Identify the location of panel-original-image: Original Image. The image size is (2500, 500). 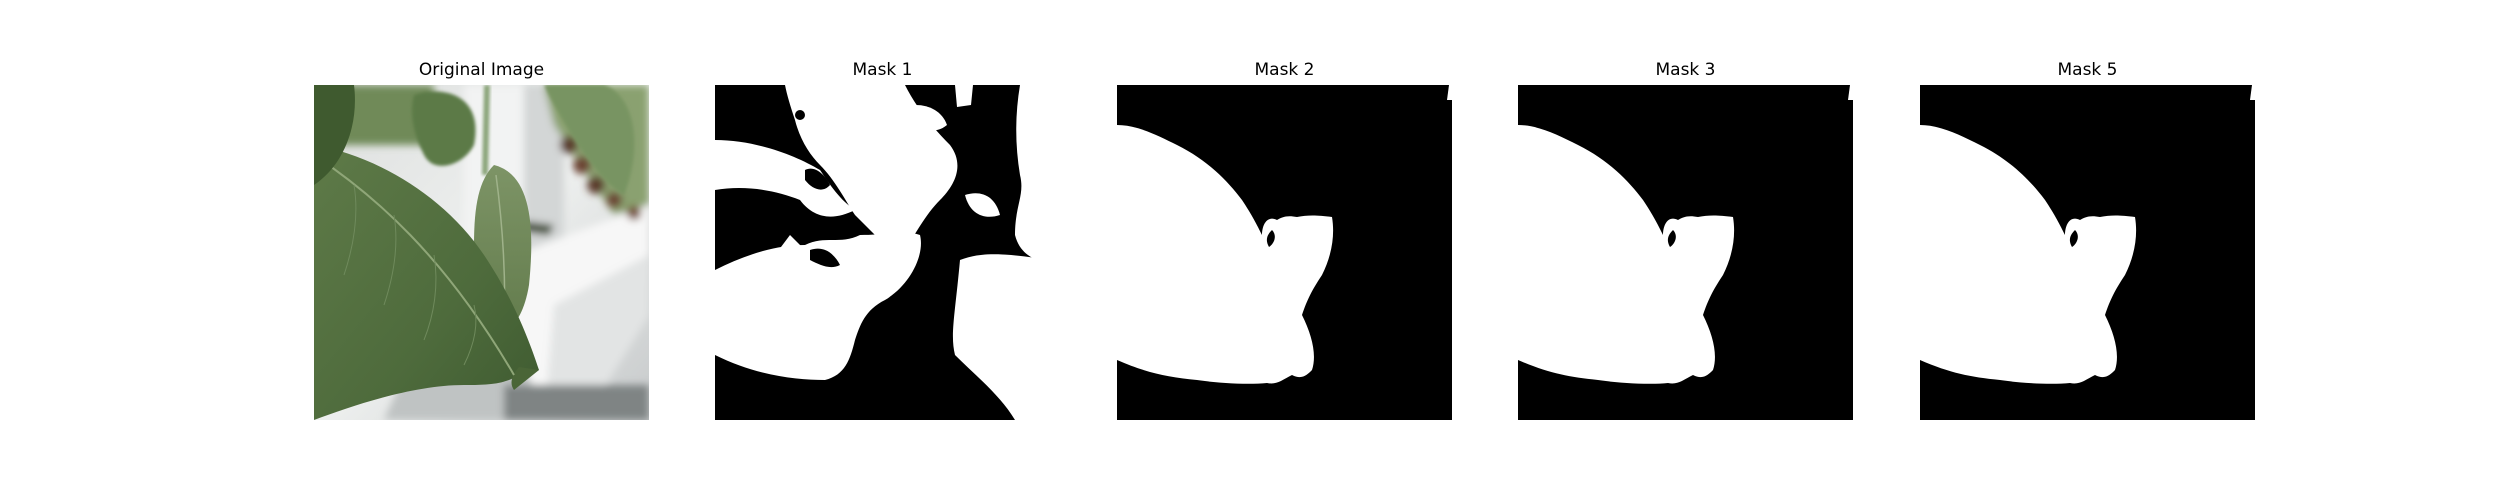
(481, 250).